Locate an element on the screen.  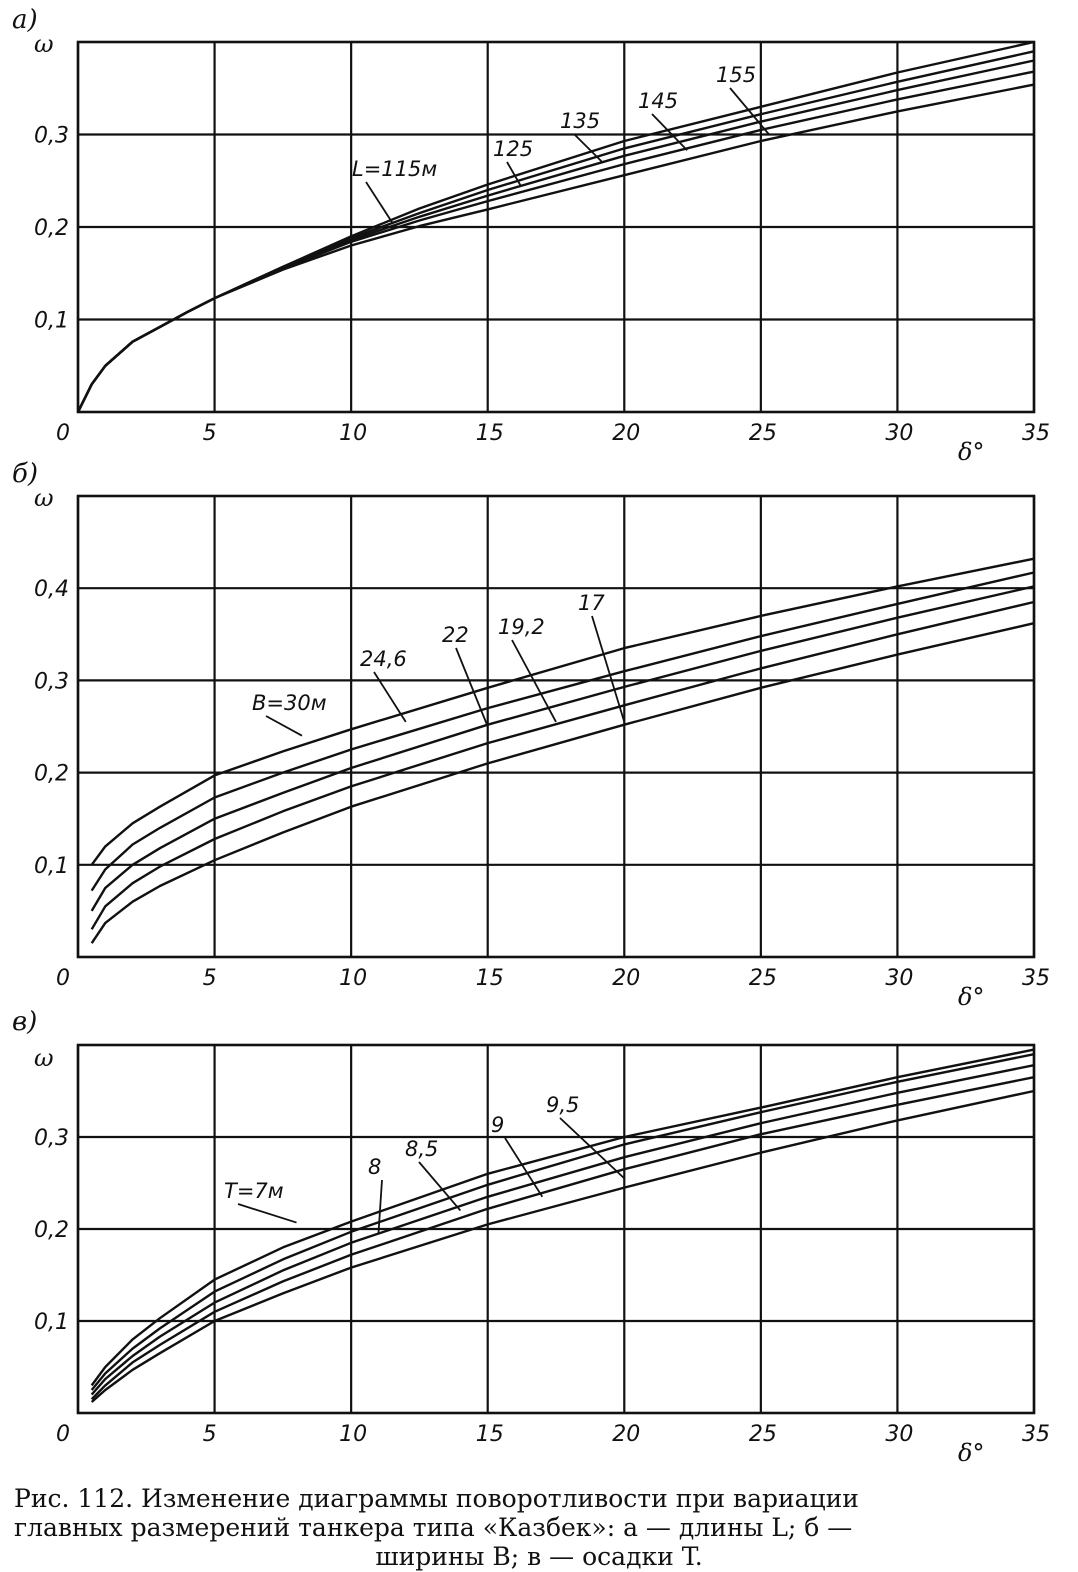
series-label-5: 155 is located at coordinates (736, 75).